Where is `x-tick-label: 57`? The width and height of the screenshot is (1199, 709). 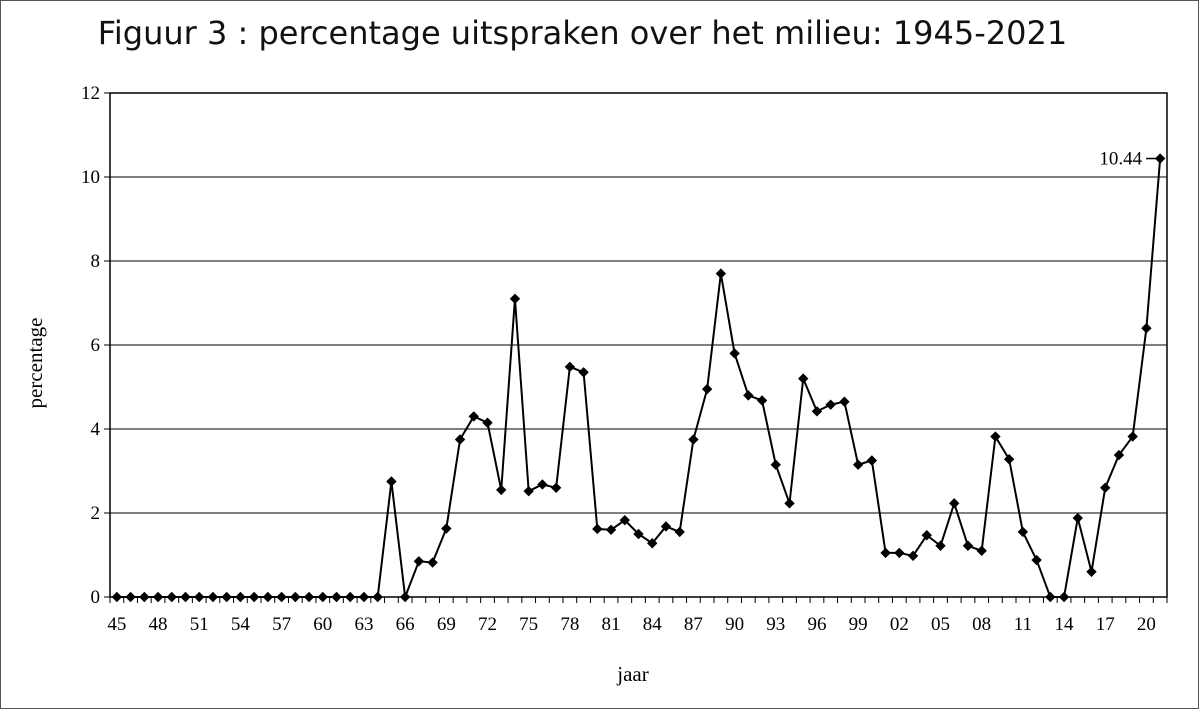 x-tick-label: 57 is located at coordinates (281, 624).